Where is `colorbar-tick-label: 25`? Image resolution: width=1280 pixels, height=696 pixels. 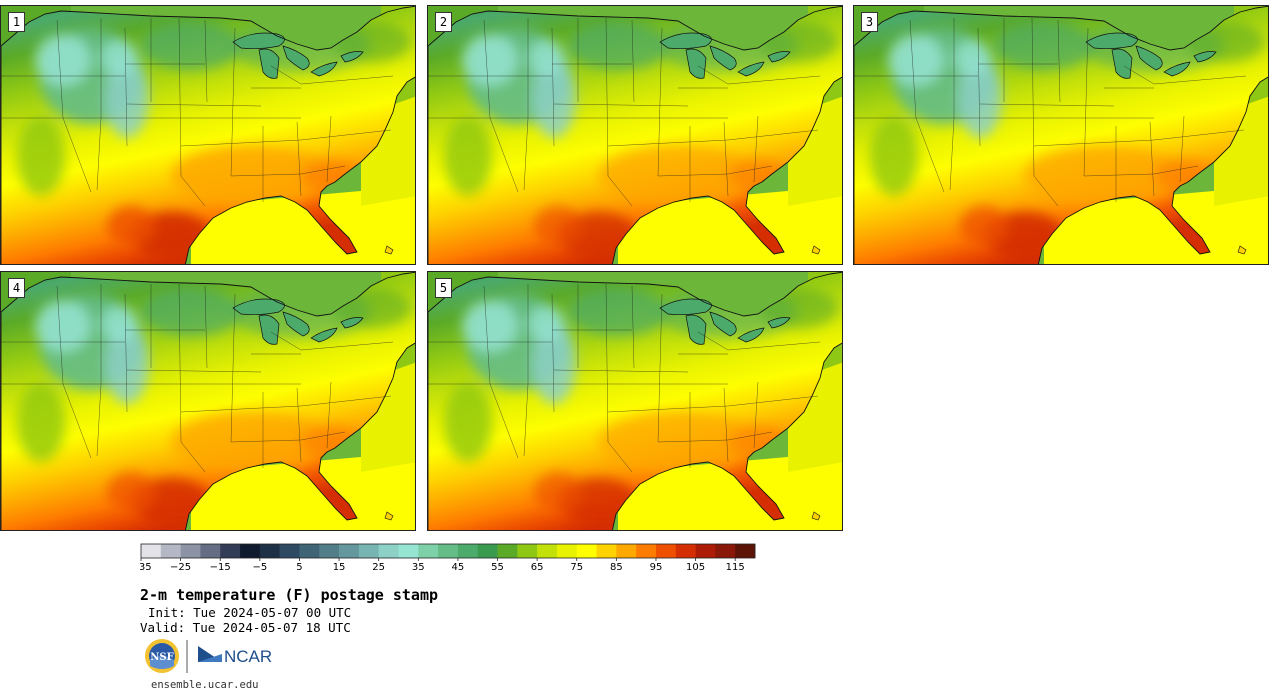
colorbar-tick-label: 25 is located at coordinates (378, 566).